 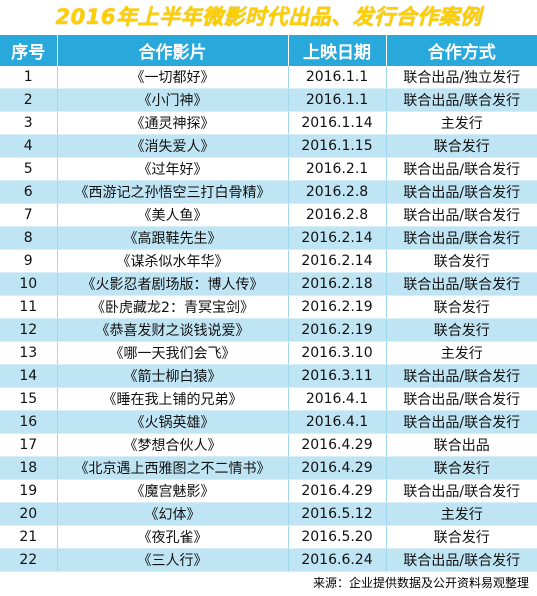 What do you see at coordinates (337, 123) in the screenshot?
I see `release-date-cell: 2016.1.14` at bounding box center [337, 123].